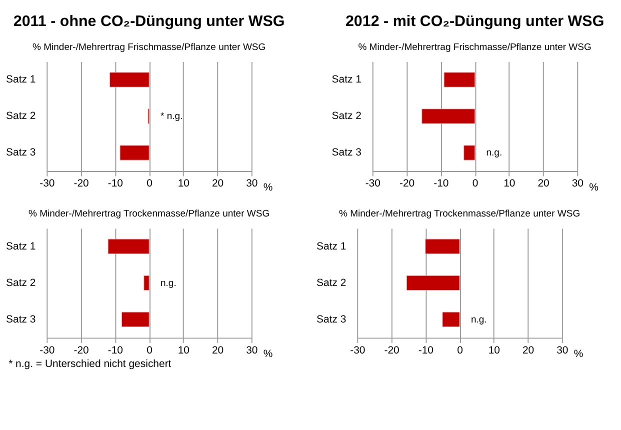 Image resolution: width=621 pixels, height=430 pixels. What do you see at coordinates (90, 364) in the screenshot?
I see `text: * n.g. = Unterschied nicht gesichert` at bounding box center [90, 364].